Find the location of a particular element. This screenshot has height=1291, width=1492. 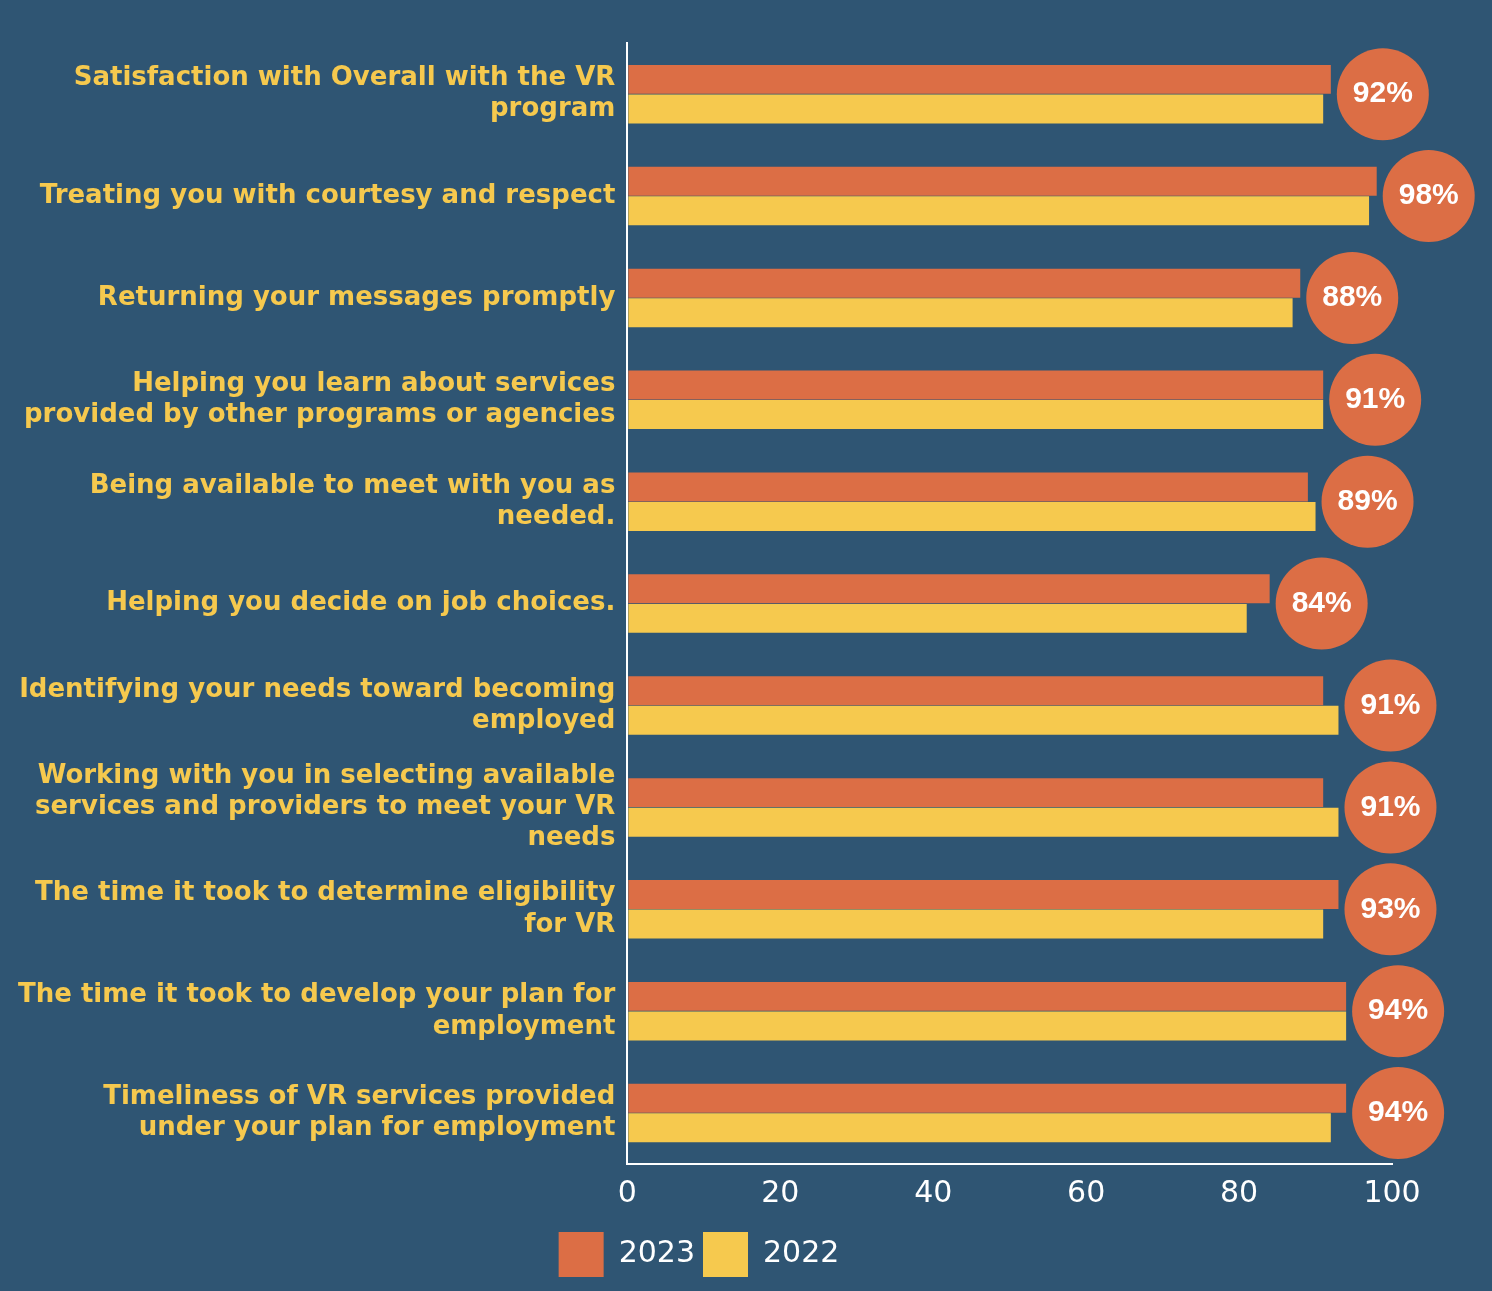

x-tick-label: 20 is located at coordinates (780, 1191).